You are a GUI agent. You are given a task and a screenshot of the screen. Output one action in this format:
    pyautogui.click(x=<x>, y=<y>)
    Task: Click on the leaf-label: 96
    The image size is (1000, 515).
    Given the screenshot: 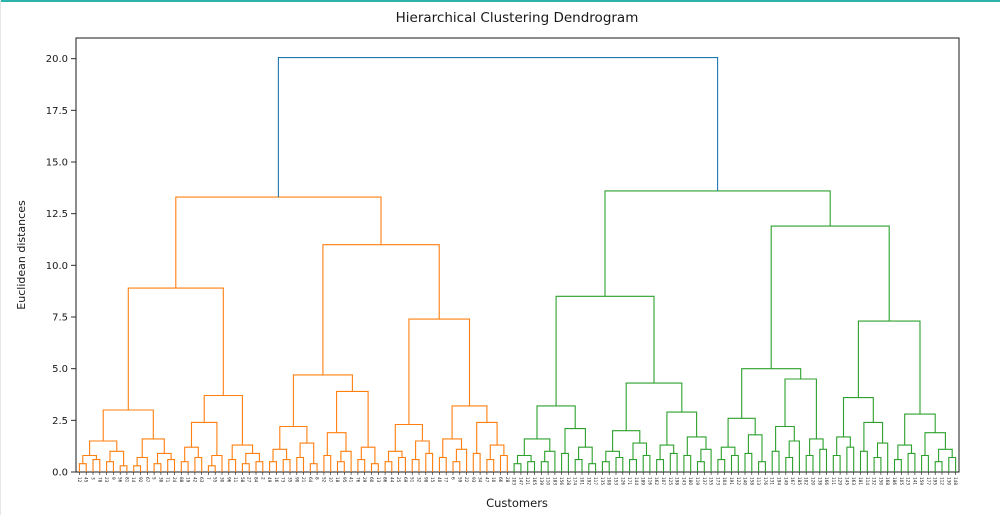 What is the action you would take?
    pyautogui.click(x=228, y=480)
    